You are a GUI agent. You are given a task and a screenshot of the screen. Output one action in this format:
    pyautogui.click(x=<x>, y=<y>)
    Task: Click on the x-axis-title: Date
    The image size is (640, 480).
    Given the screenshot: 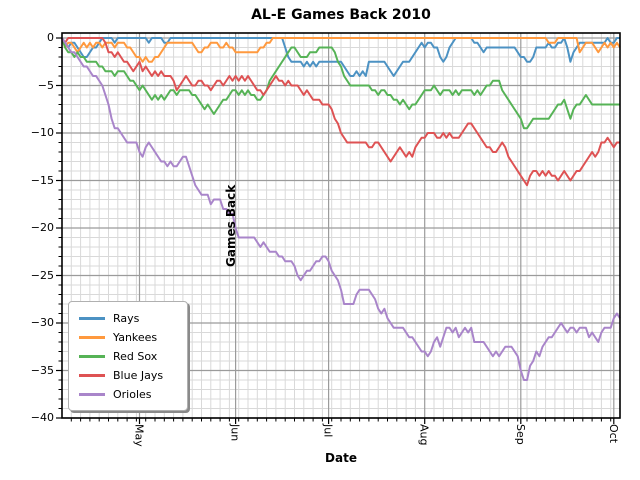 What is the action you would take?
    pyautogui.click(x=341, y=458)
    